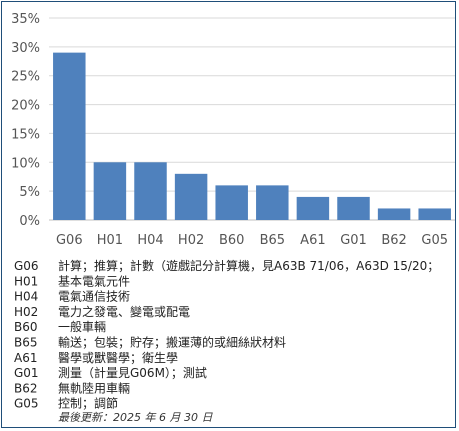  Describe the element at coordinates (231, 202) in the screenshot. I see `bar-b60` at that location.